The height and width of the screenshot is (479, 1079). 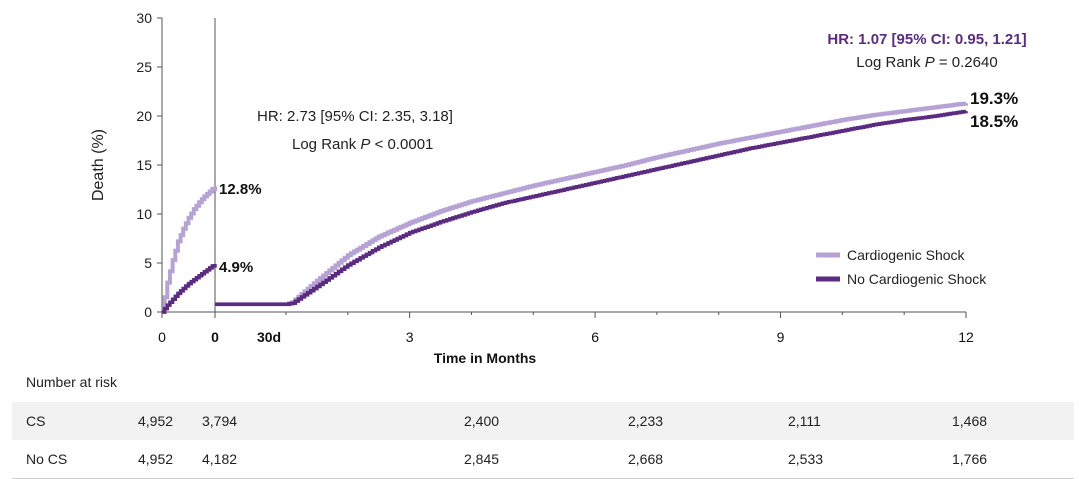 I want to click on x-ticks: 0 0 30d 3 6 9 12, so click(x=566, y=328).